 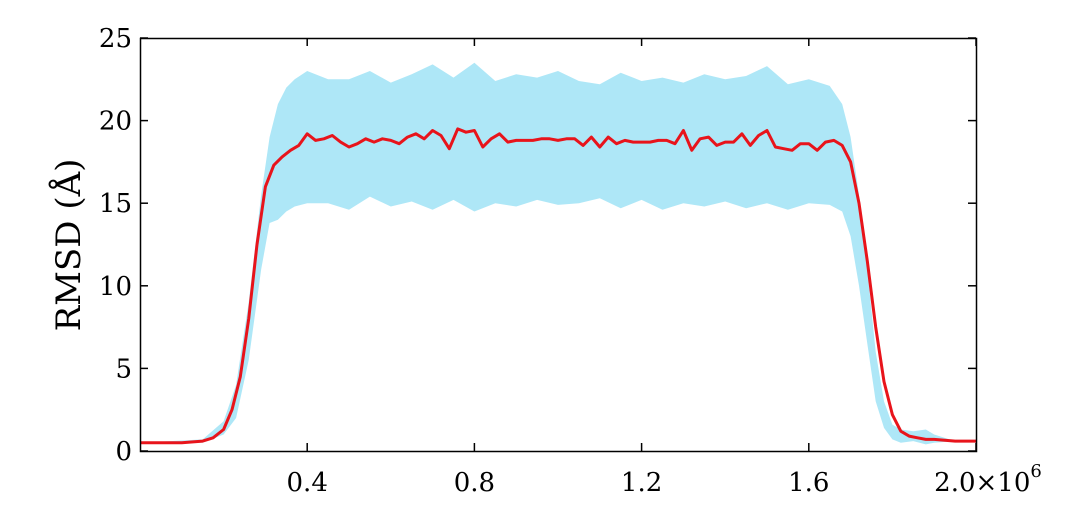 What do you see at coordinates (474, 483) in the screenshot?
I see `x-tick-label: 0.8` at bounding box center [474, 483].